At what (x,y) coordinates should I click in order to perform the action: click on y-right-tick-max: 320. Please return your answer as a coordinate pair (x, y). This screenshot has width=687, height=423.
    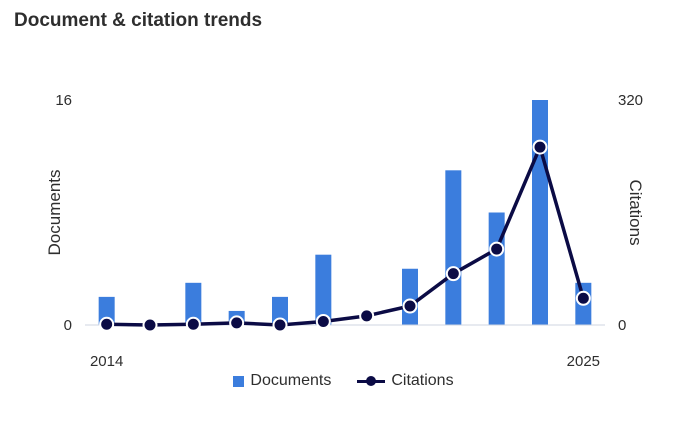
    Looking at the image, I should click on (630, 100).